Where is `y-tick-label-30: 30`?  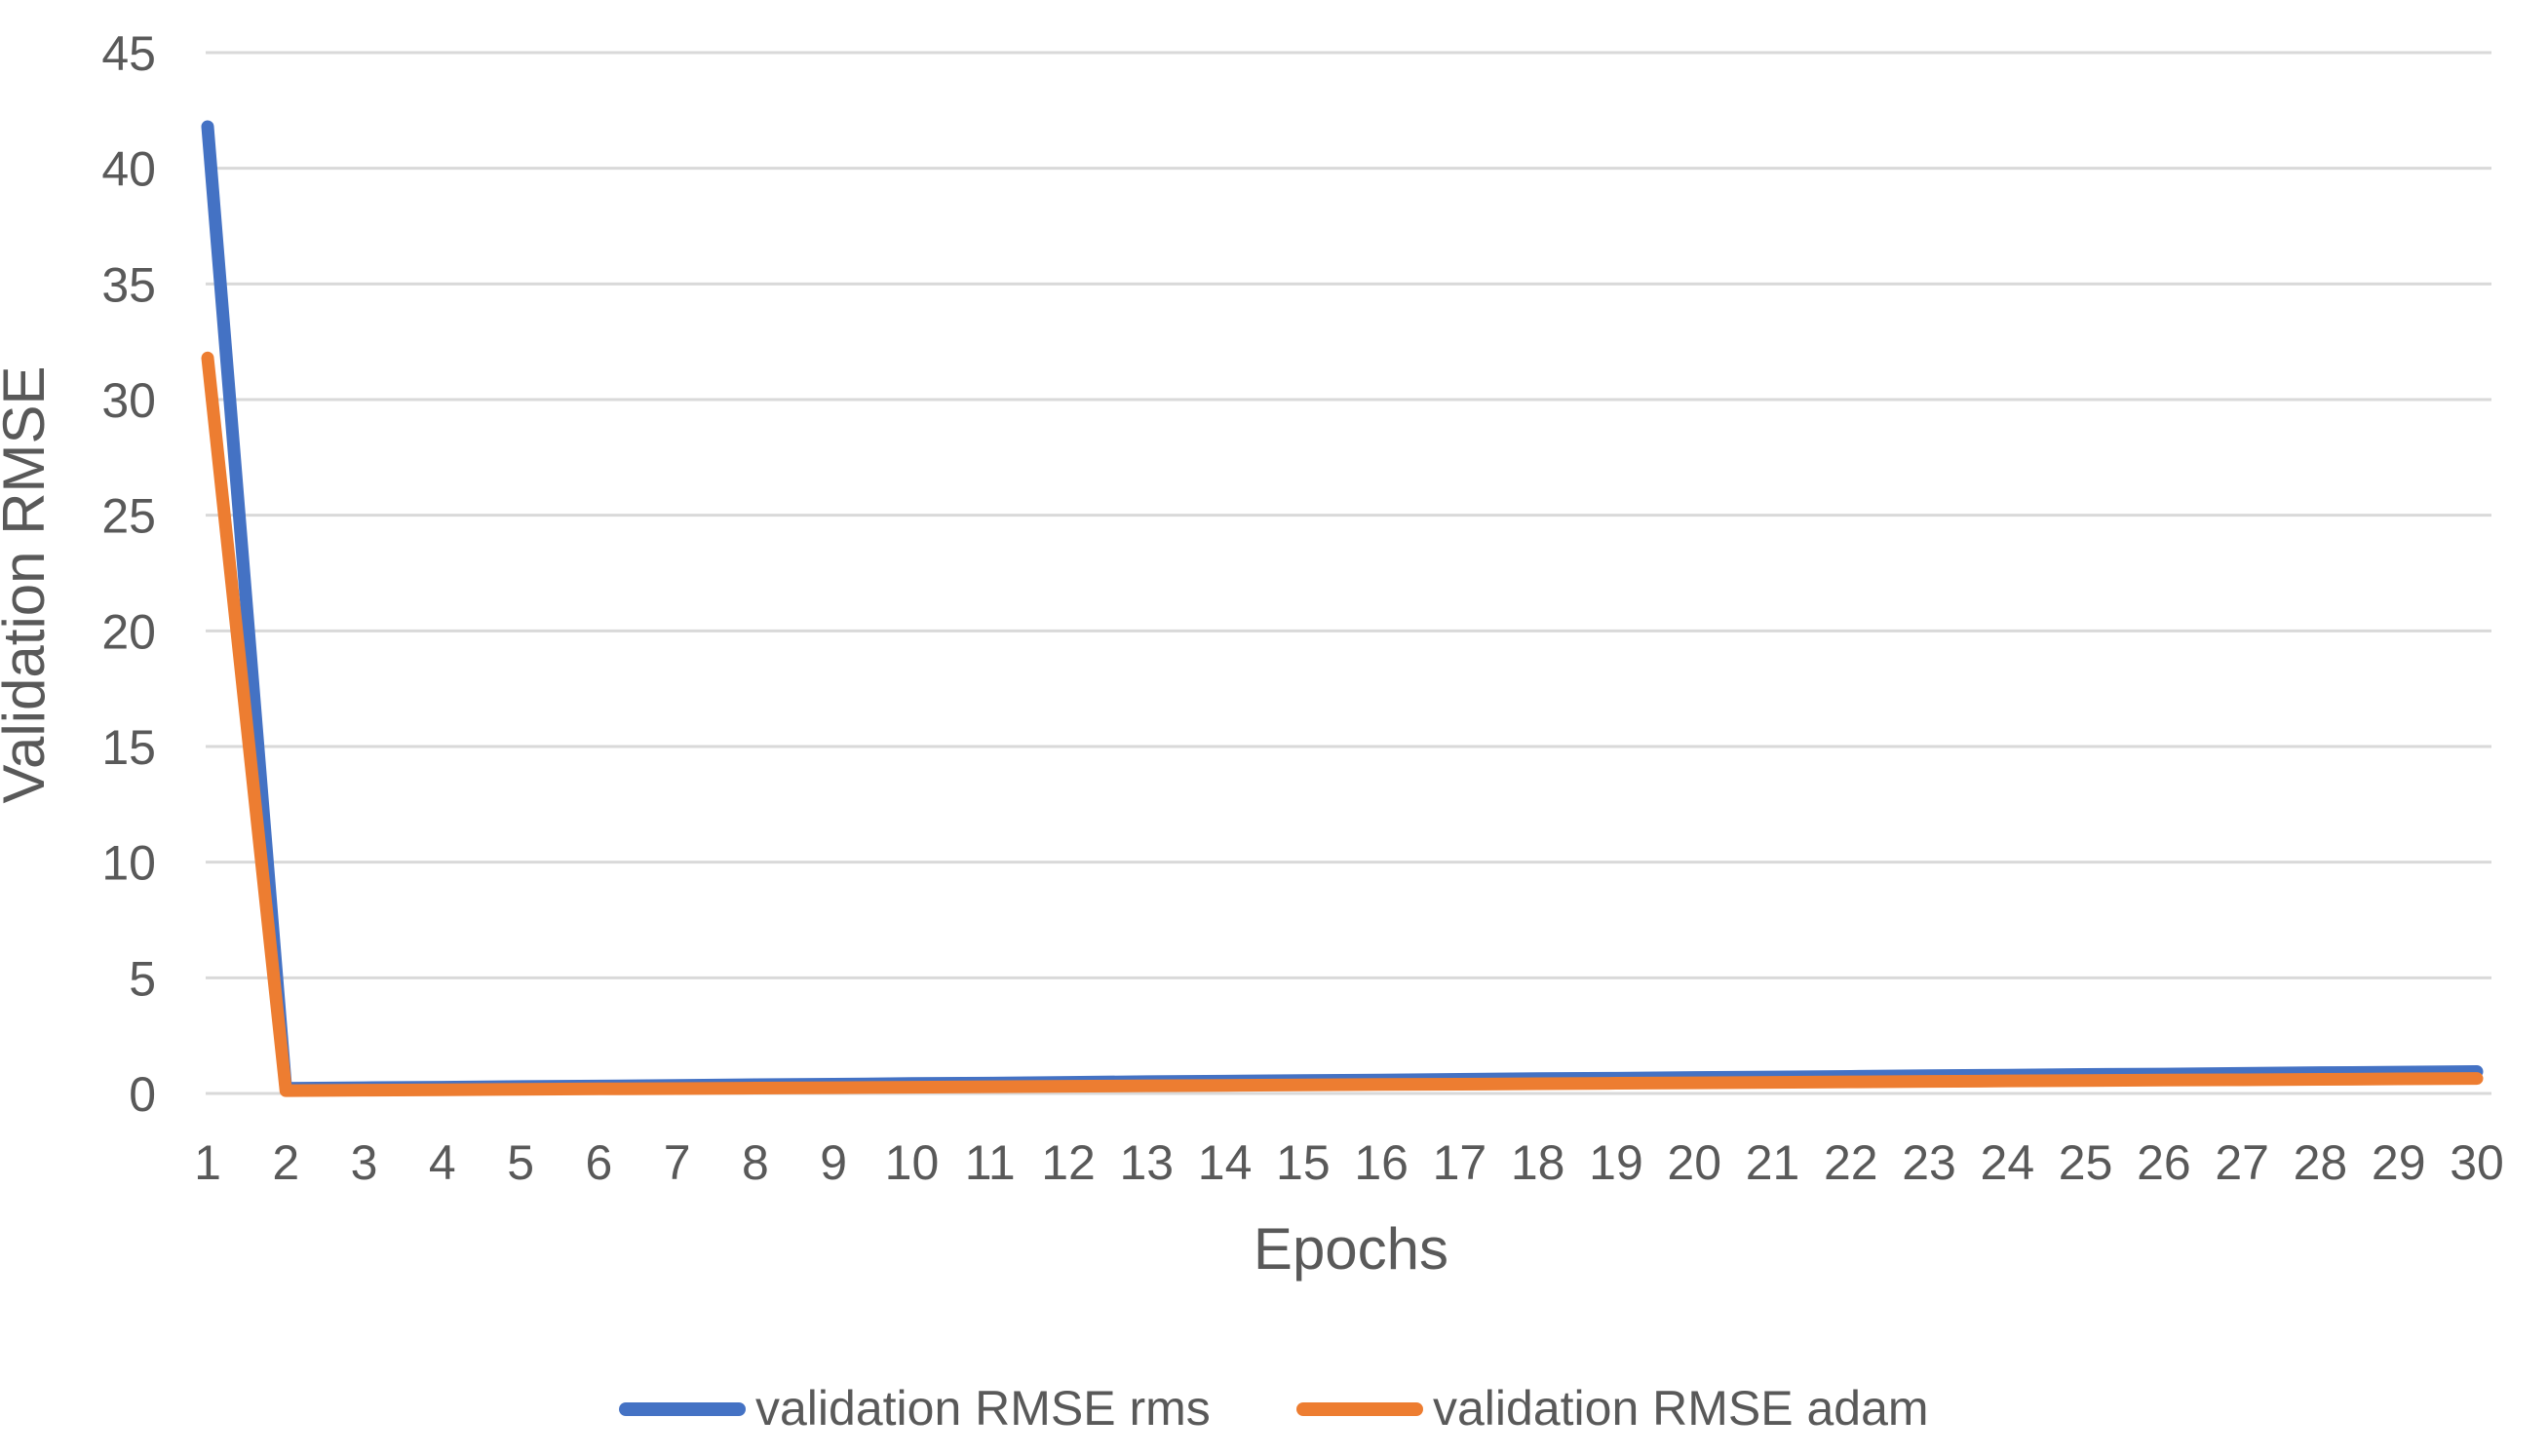
y-tick-label-30: 30 is located at coordinates (128, 400).